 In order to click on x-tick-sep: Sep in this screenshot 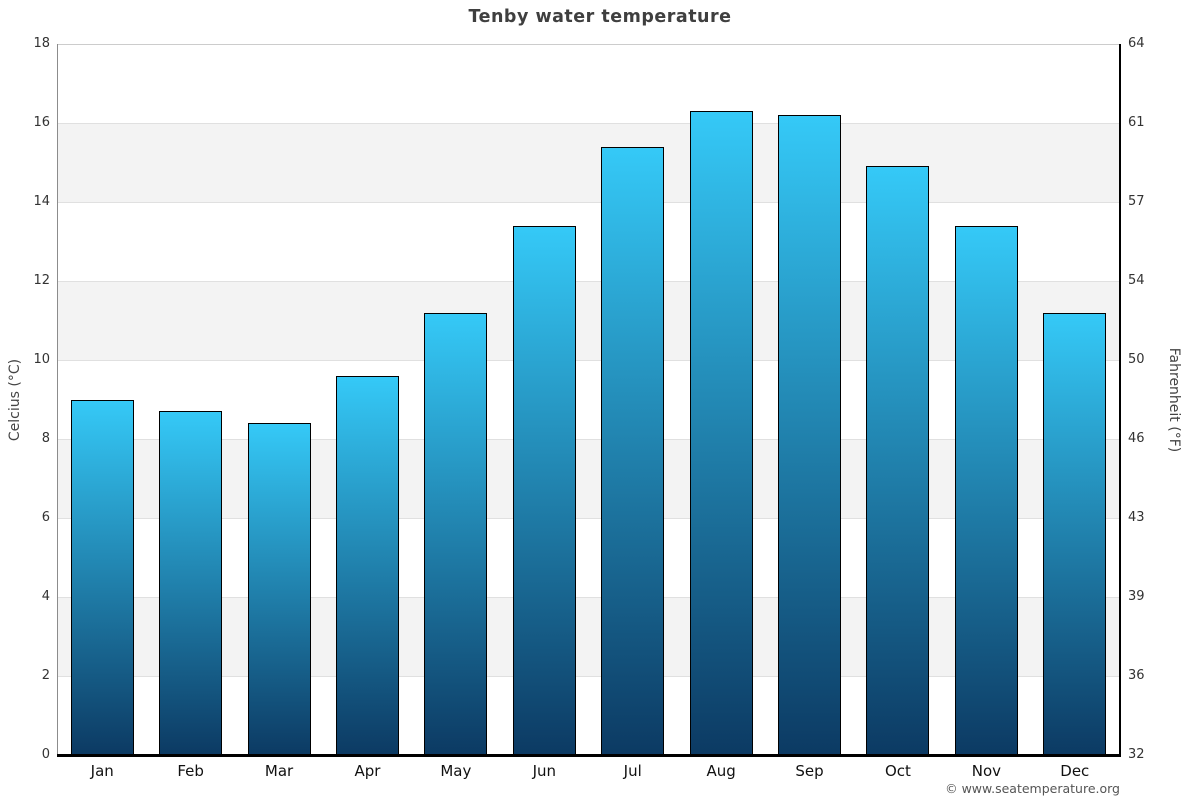, I will do `click(809, 771)`.